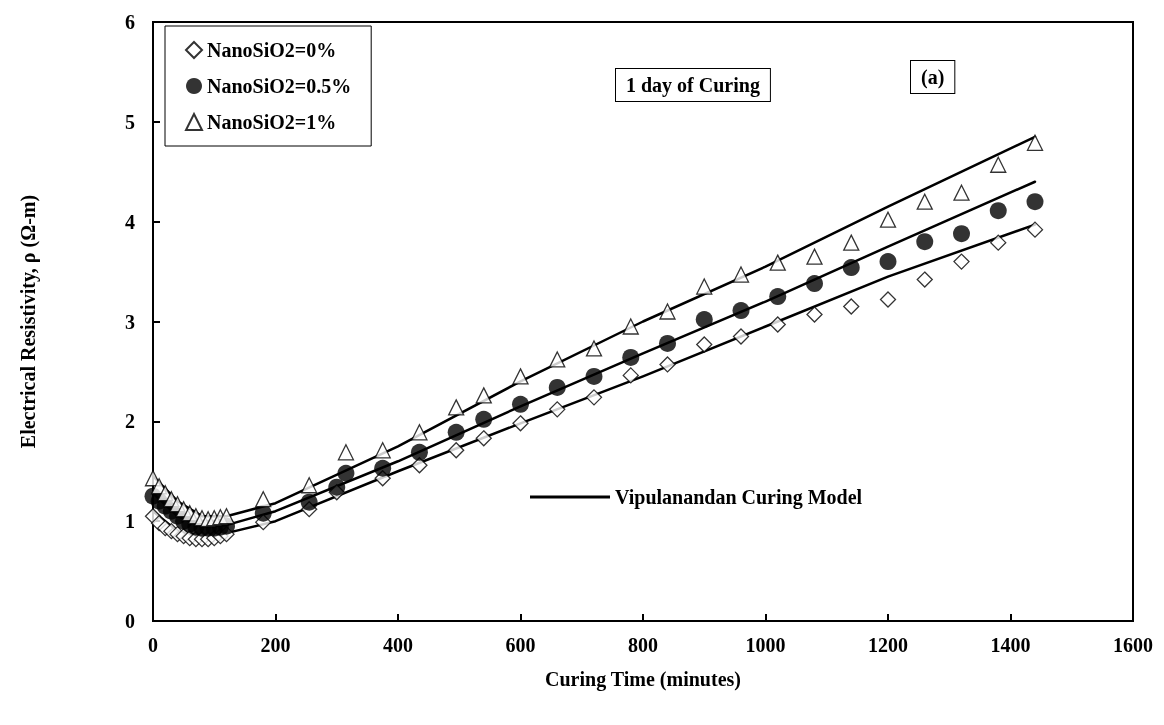 The width and height of the screenshot is (1164, 725). What do you see at coordinates (130, 521) in the screenshot?
I see `y-tick-label: 1` at bounding box center [130, 521].